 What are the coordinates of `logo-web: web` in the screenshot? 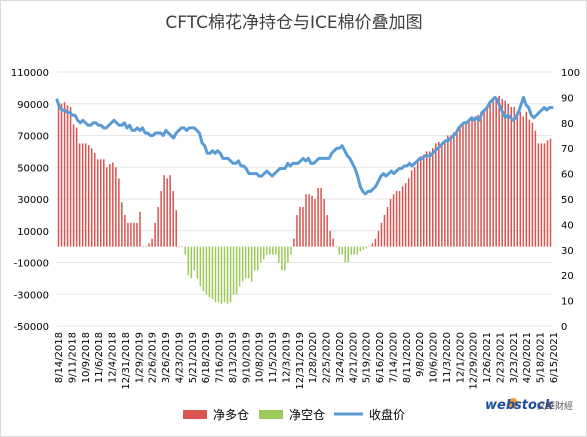 It's located at (500, 405).